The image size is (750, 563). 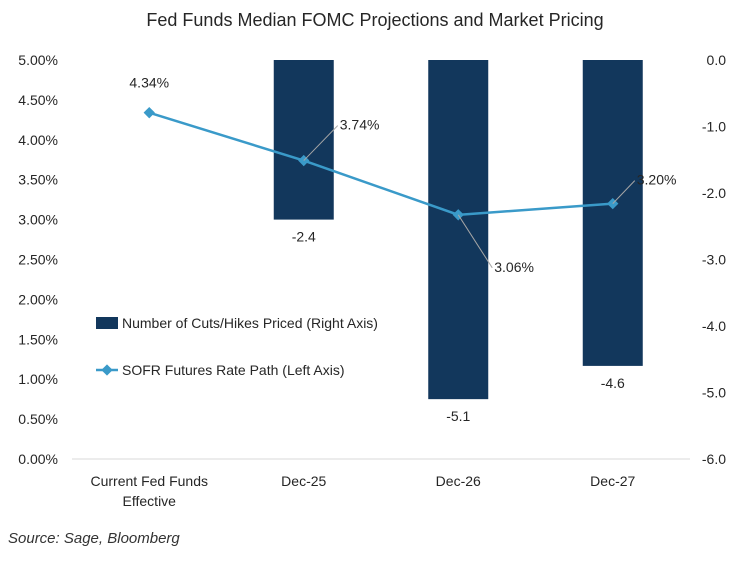 What do you see at coordinates (38, 100) in the screenshot?
I see `left-axis-tick-label: 4.50%` at bounding box center [38, 100].